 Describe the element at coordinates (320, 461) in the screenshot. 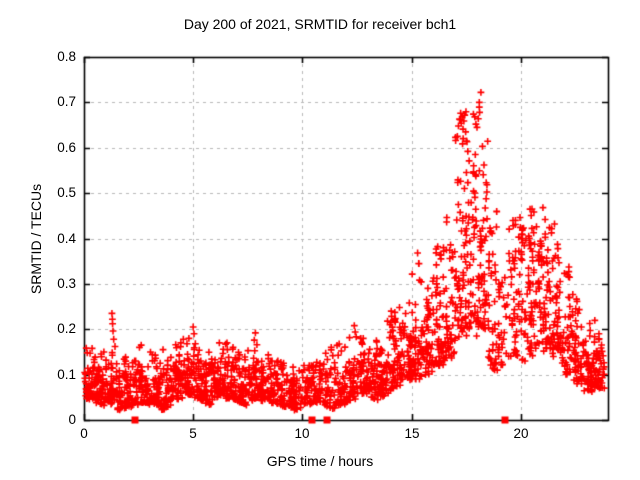

I see `x-axis-label: GPS time / hours` at that location.